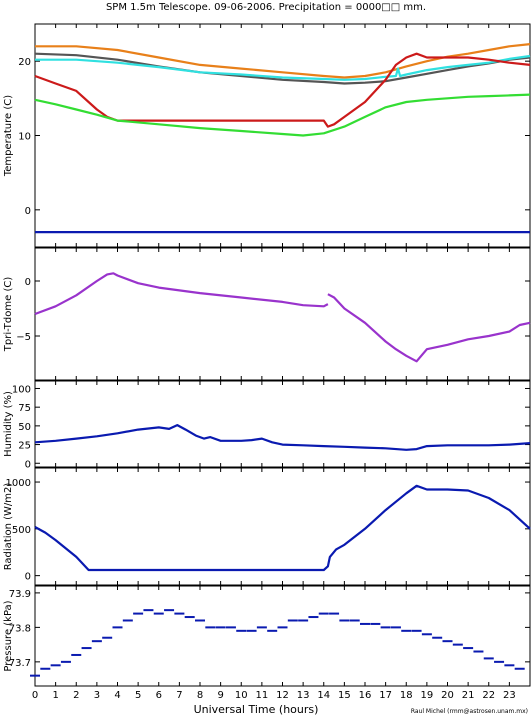 The image size is (532, 719). I want to click on y-tick-label: 75, so click(24, 408).